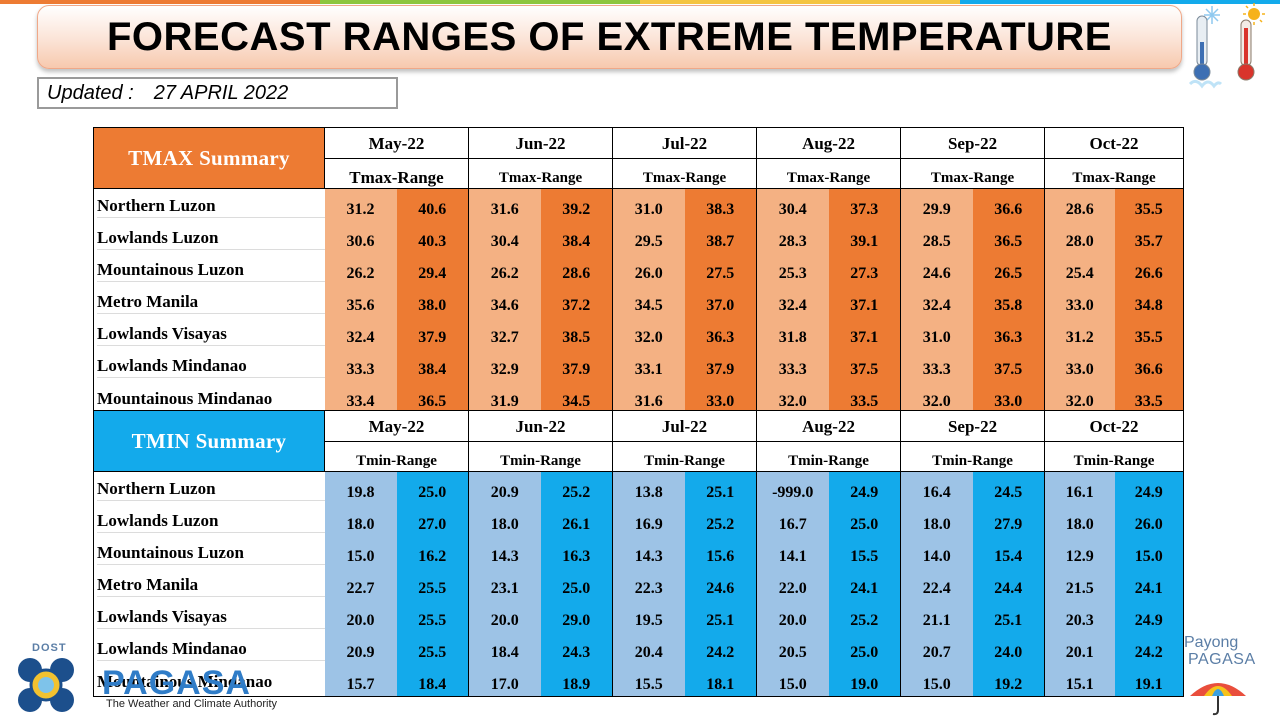  What do you see at coordinates (432, 397) in the screenshot?
I see `range-max-cell: 36.5` at bounding box center [432, 397].